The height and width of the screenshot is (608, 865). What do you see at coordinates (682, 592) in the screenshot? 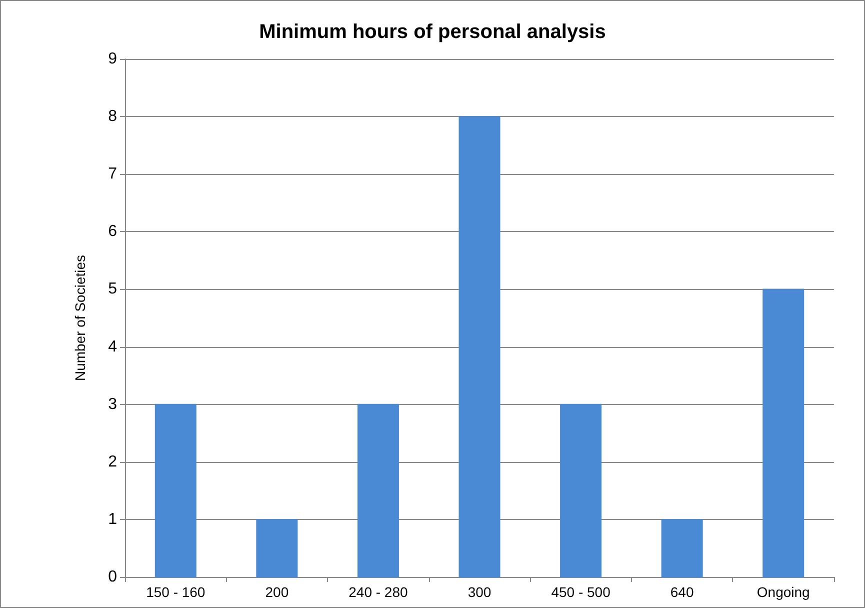
I see `x-tick-label: 640` at bounding box center [682, 592].